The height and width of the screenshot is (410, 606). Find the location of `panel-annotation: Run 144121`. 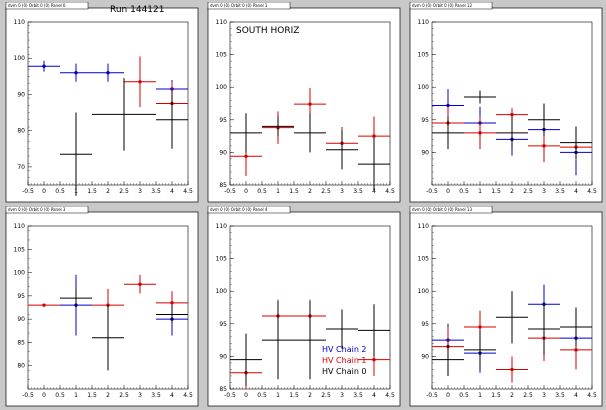

panel-annotation: Run 144121 is located at coordinates (137, 10).